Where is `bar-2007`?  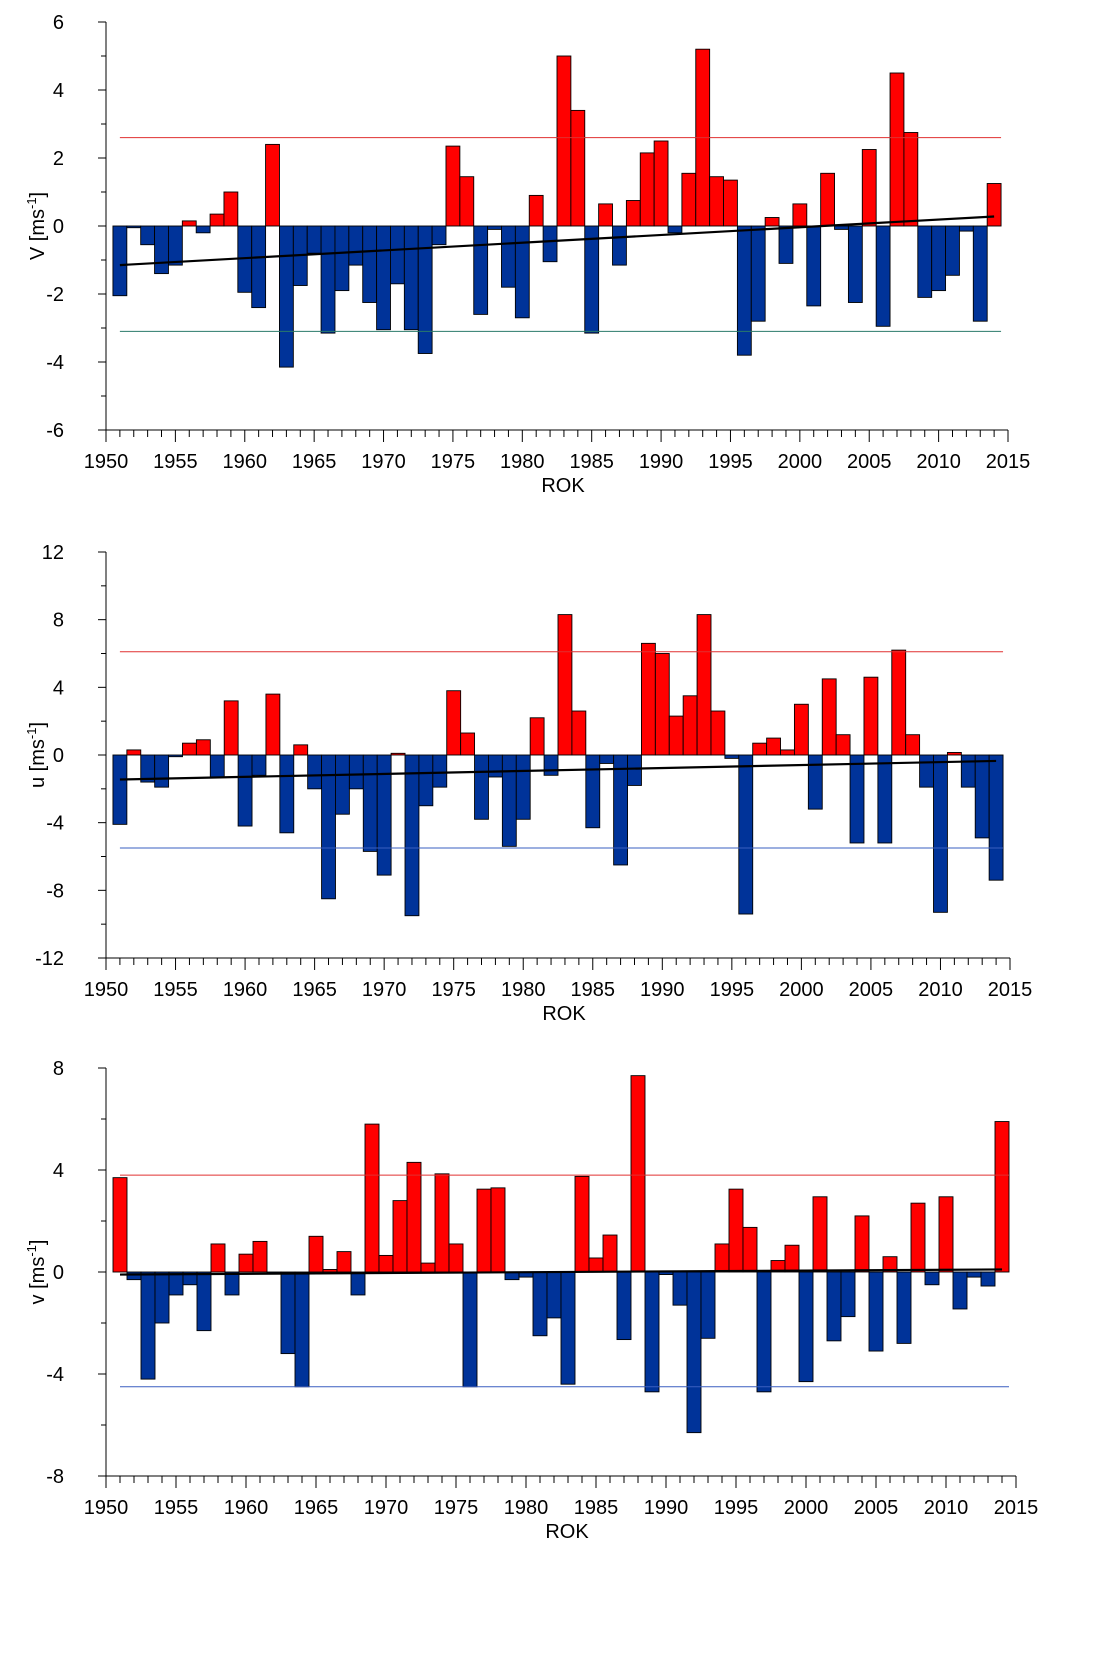 bar-2007 is located at coordinates (904, 1307).